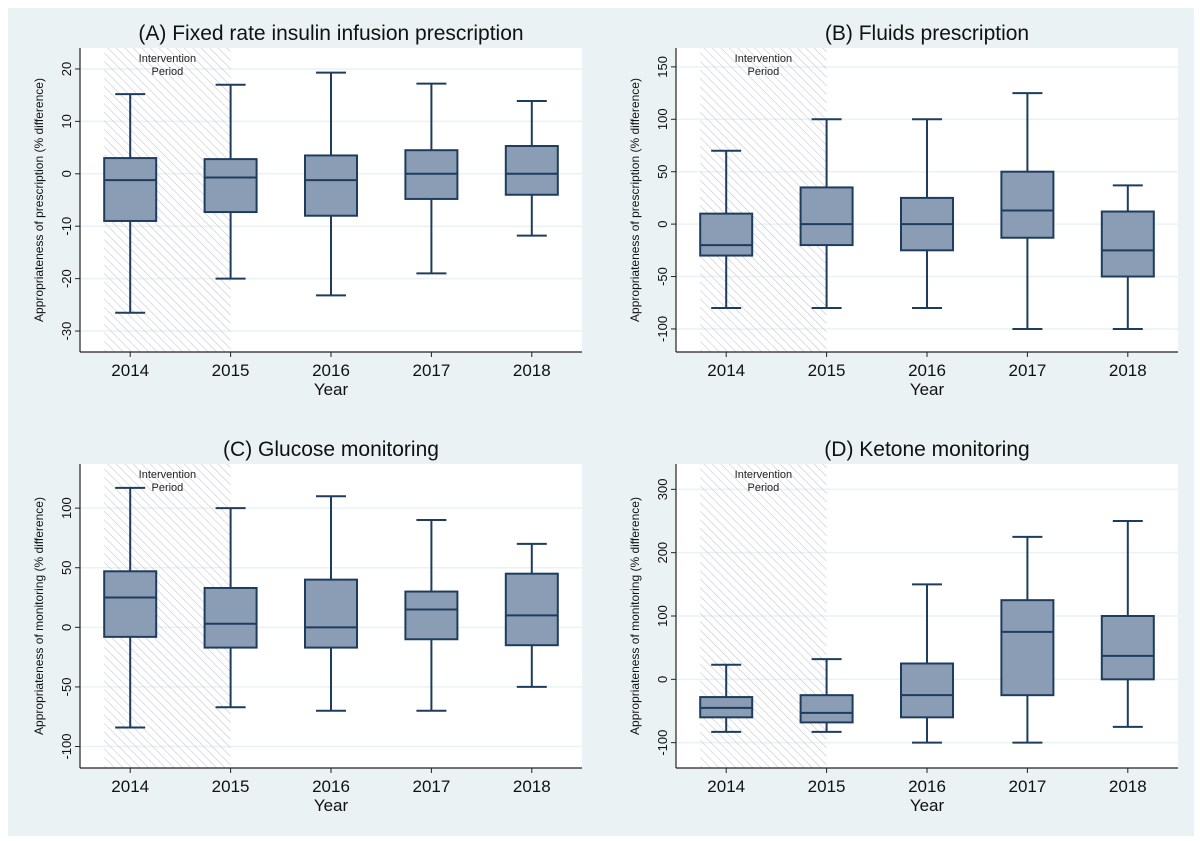 The height and width of the screenshot is (841, 1200). Describe the element at coordinates (662, 489) in the screenshot. I see `y-tick-label: 300` at that location.